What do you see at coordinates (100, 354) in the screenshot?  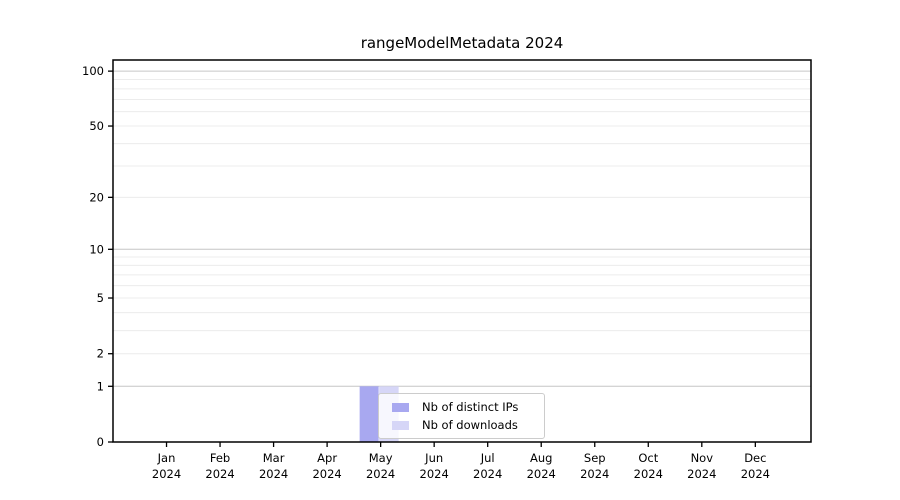 I see `y-tick-label: 2` at bounding box center [100, 354].